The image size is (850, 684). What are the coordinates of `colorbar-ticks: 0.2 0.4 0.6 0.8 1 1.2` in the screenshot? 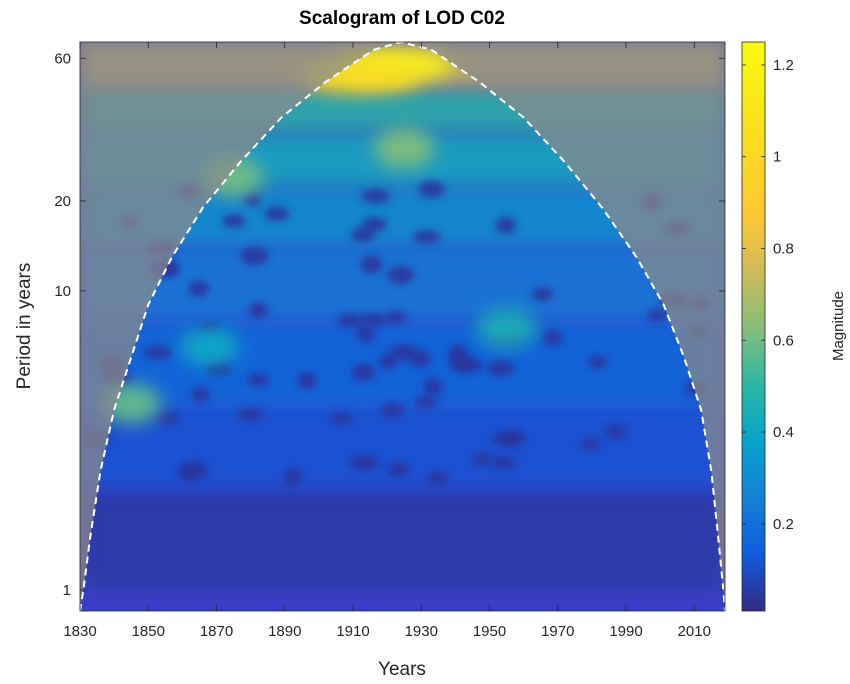 It's located at (768, 295).